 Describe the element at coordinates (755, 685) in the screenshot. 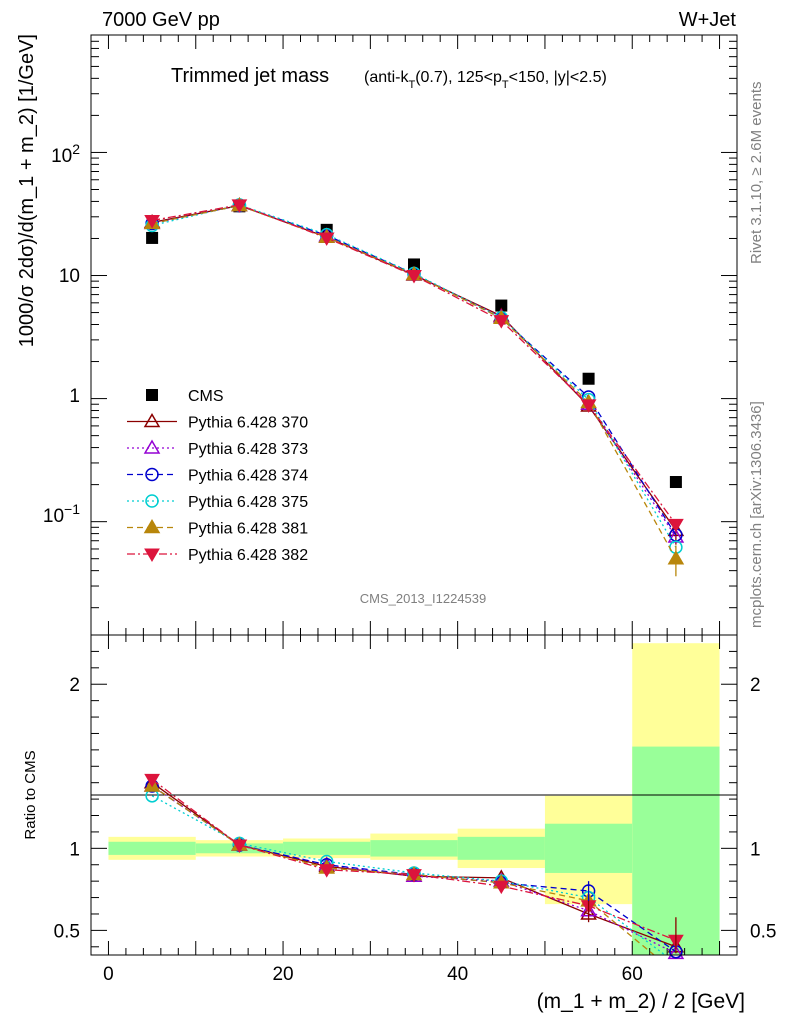

I see `ratio-y-tick-label-right: 2` at that location.